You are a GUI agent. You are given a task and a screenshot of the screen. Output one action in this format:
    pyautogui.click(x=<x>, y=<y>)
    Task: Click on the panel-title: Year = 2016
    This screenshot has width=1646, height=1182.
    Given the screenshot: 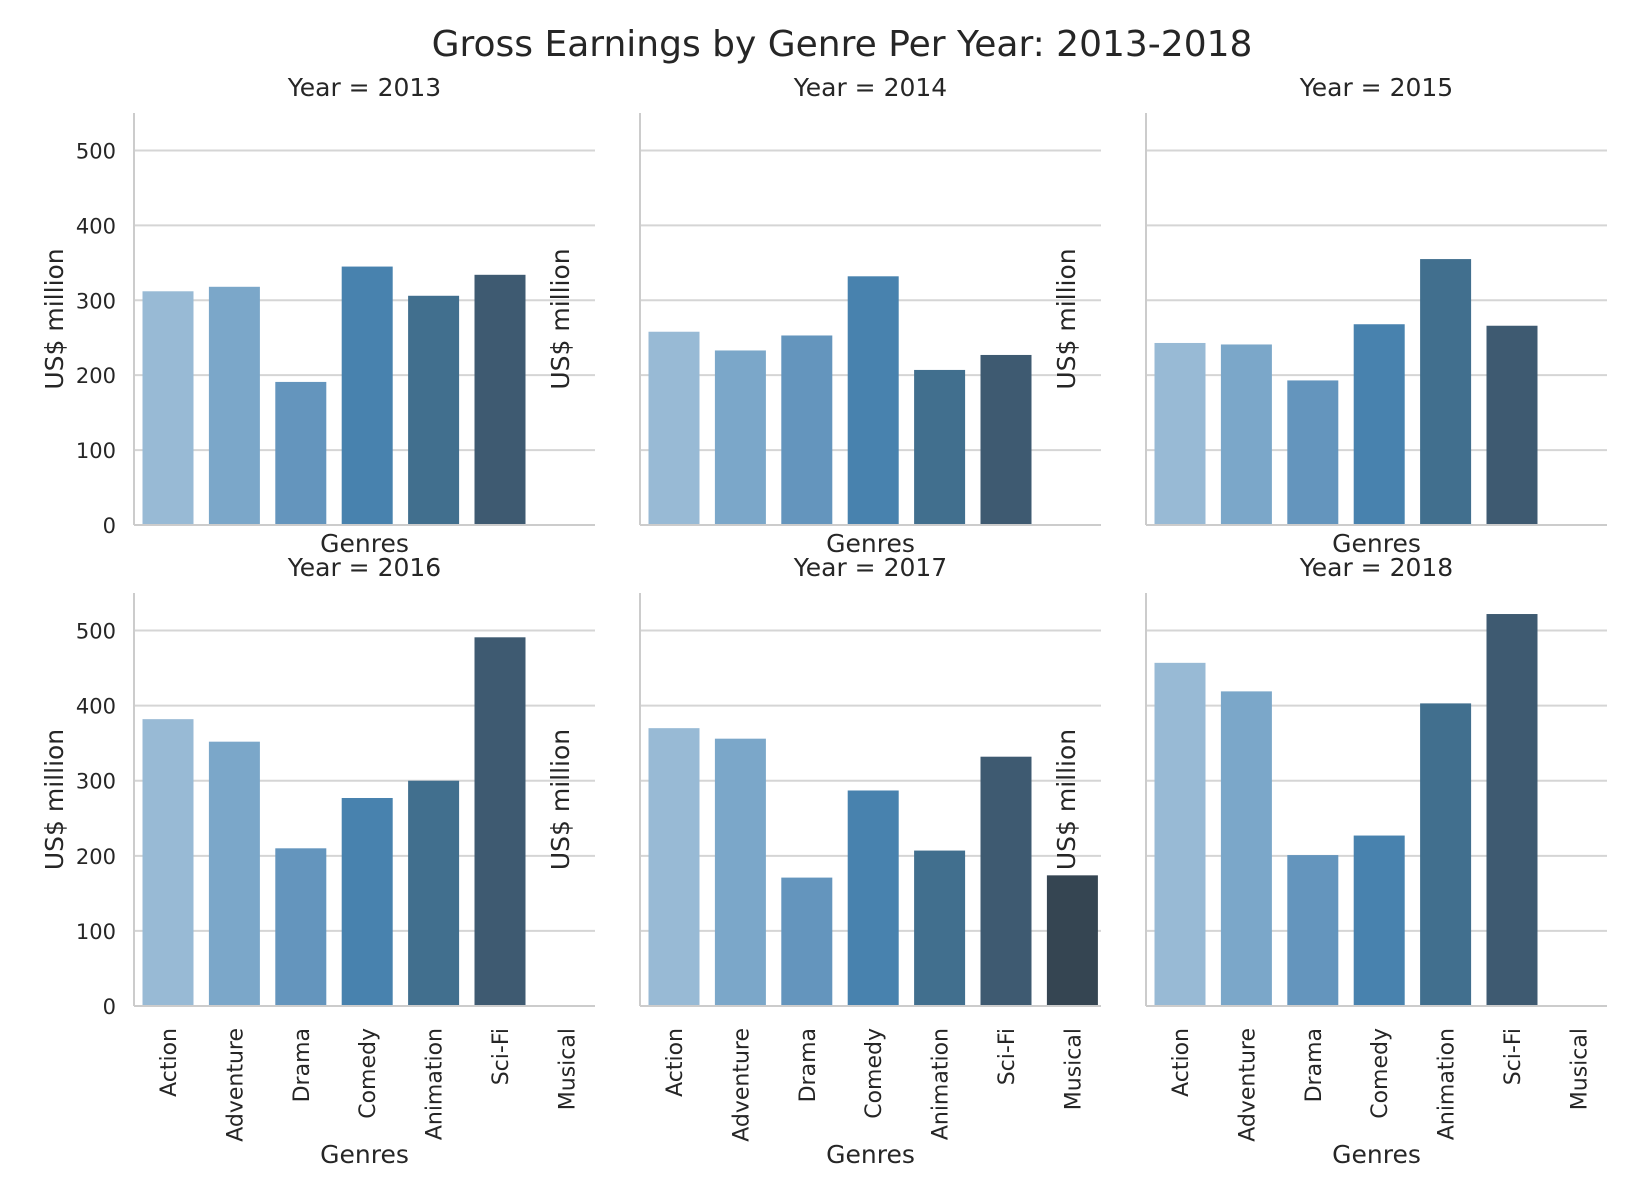 What is the action you would take?
    pyautogui.click(x=364, y=567)
    